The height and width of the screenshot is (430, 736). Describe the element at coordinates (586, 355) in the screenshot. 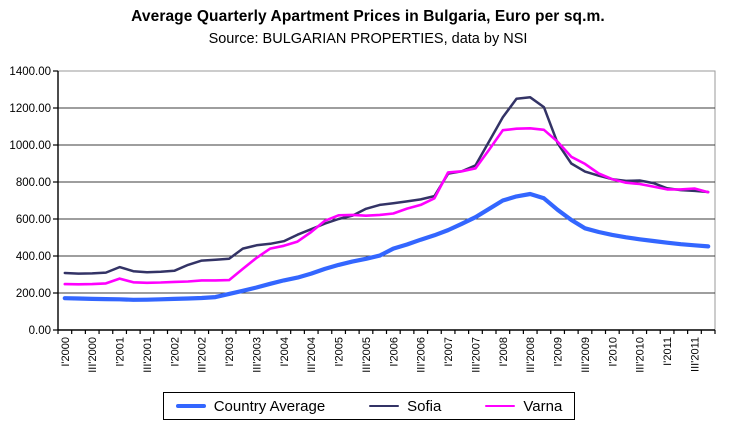

I see `x-tick-label: III'2009` at that location.